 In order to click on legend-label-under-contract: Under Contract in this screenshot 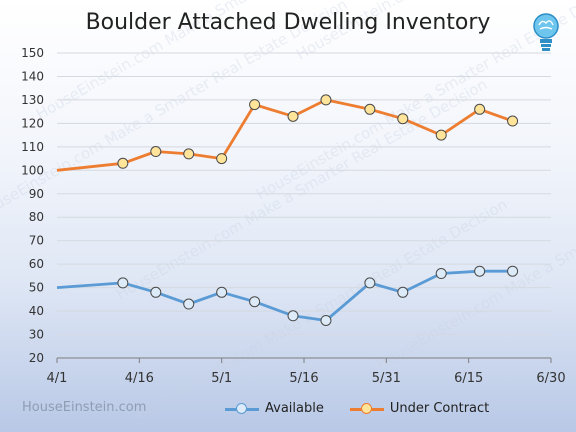, I will do `click(439, 408)`.